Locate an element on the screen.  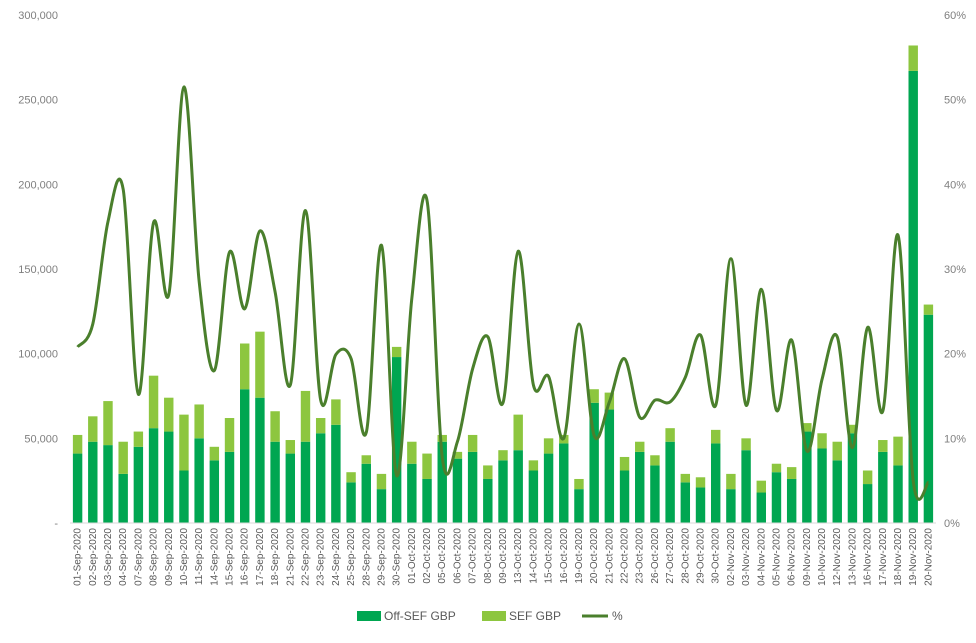
x-tick-label: 21-Sep-2020 is located at coordinates (290, 557).